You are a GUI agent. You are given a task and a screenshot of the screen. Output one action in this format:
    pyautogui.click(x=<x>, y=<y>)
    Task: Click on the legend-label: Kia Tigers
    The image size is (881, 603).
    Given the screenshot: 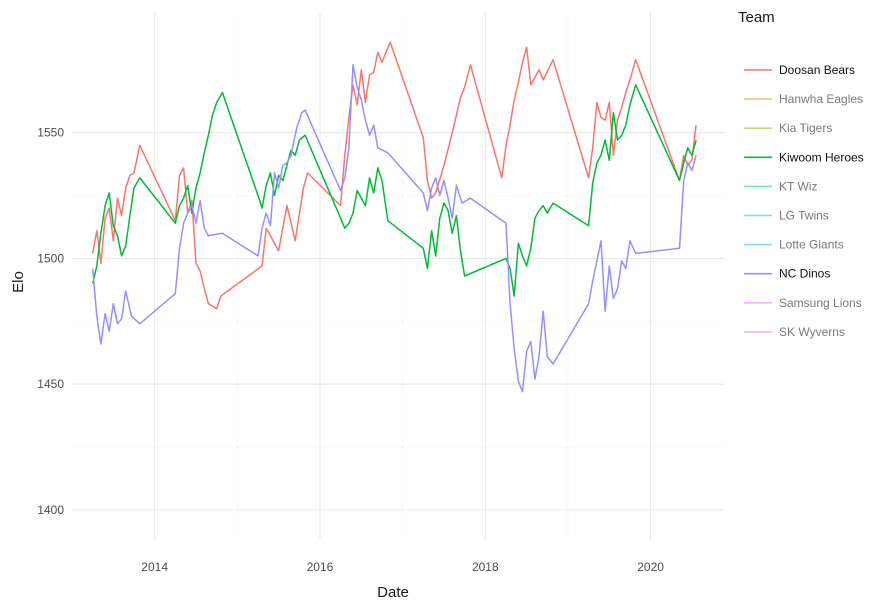 What is the action you would take?
    pyautogui.click(x=805, y=128)
    